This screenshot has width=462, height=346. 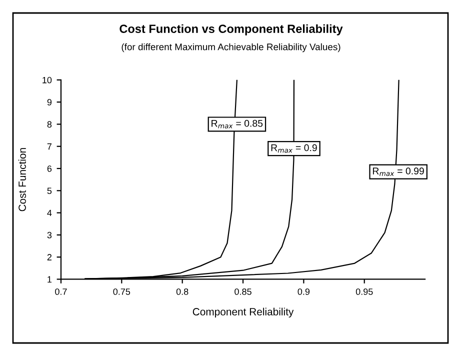 What do you see at coordinates (243, 291) in the screenshot?
I see `x-tick-label: 0.85` at bounding box center [243, 291].